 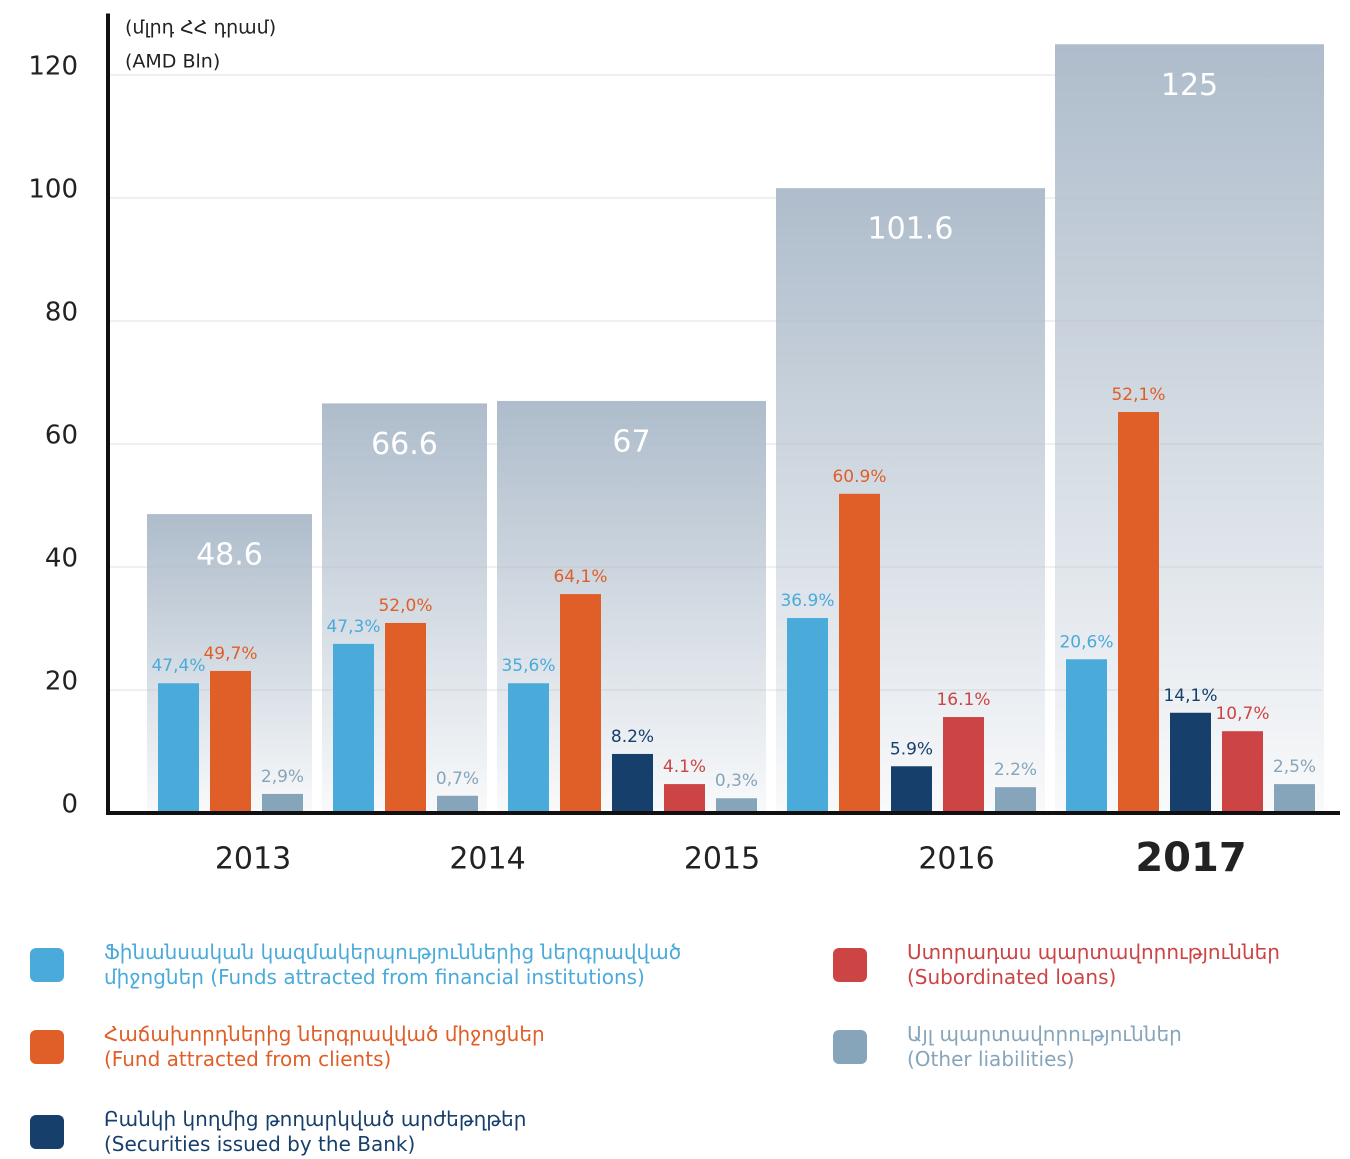 I want to click on value-label: 47,4%, so click(x=178, y=666).